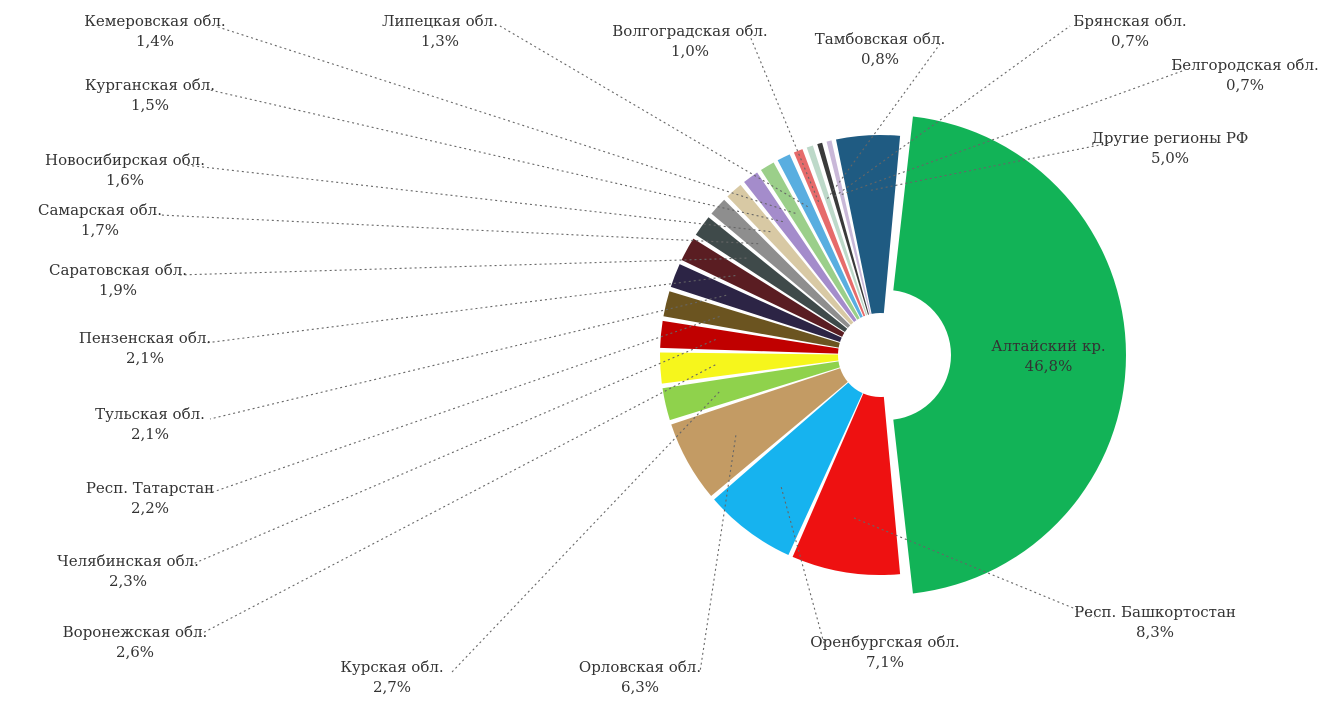 This screenshot has height=708, width=1335. I want to click on slice-label: Белгородская обл., so click(1245, 65).